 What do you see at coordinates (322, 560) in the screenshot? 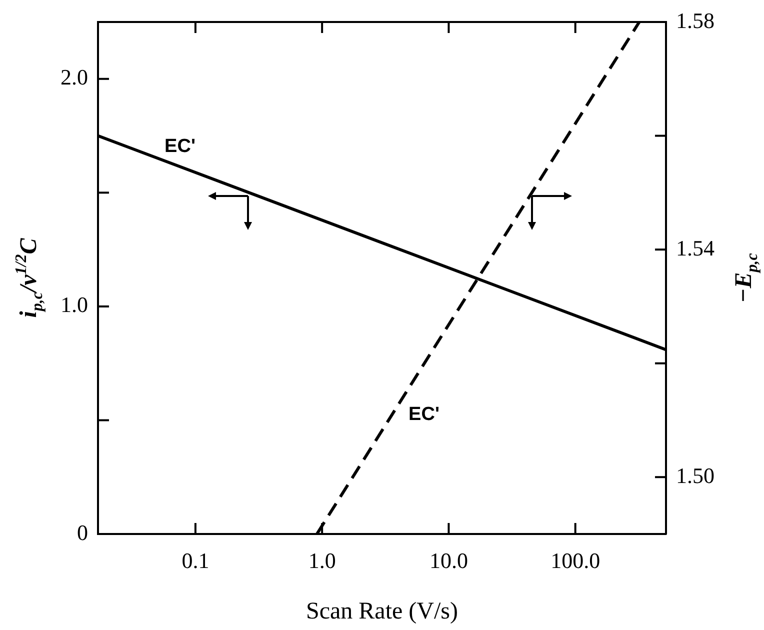
I see `x-tick-label: 1.0` at bounding box center [322, 560].